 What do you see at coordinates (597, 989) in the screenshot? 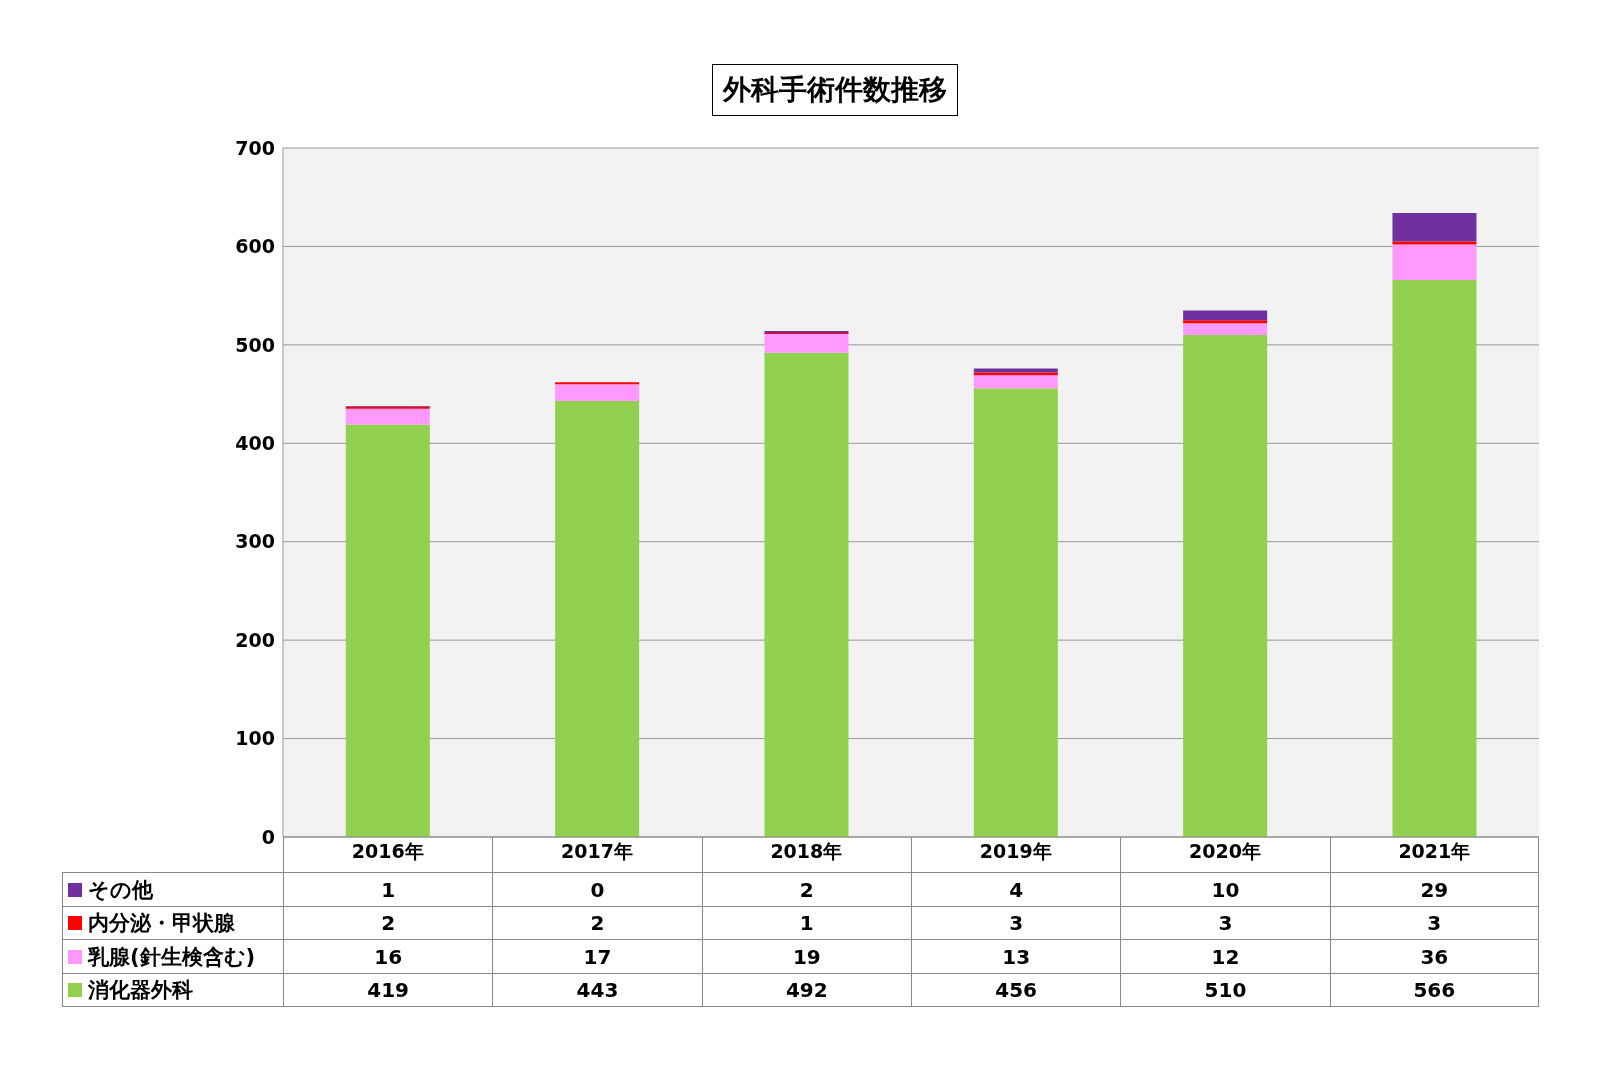
I see `data-label: 443` at bounding box center [597, 989].